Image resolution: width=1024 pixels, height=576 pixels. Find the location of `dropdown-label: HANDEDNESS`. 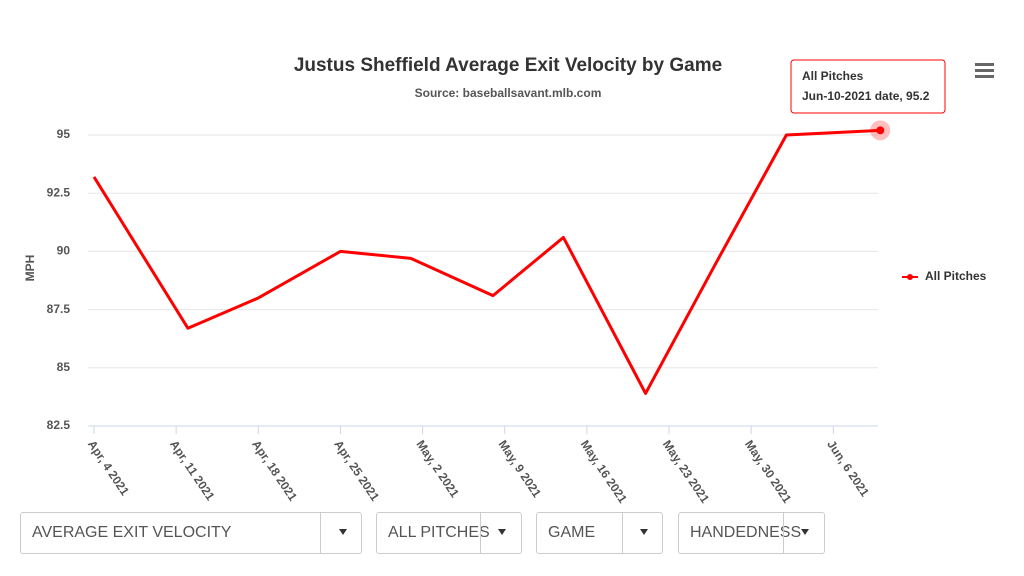

dropdown-label: HANDEDNESS is located at coordinates (746, 532).